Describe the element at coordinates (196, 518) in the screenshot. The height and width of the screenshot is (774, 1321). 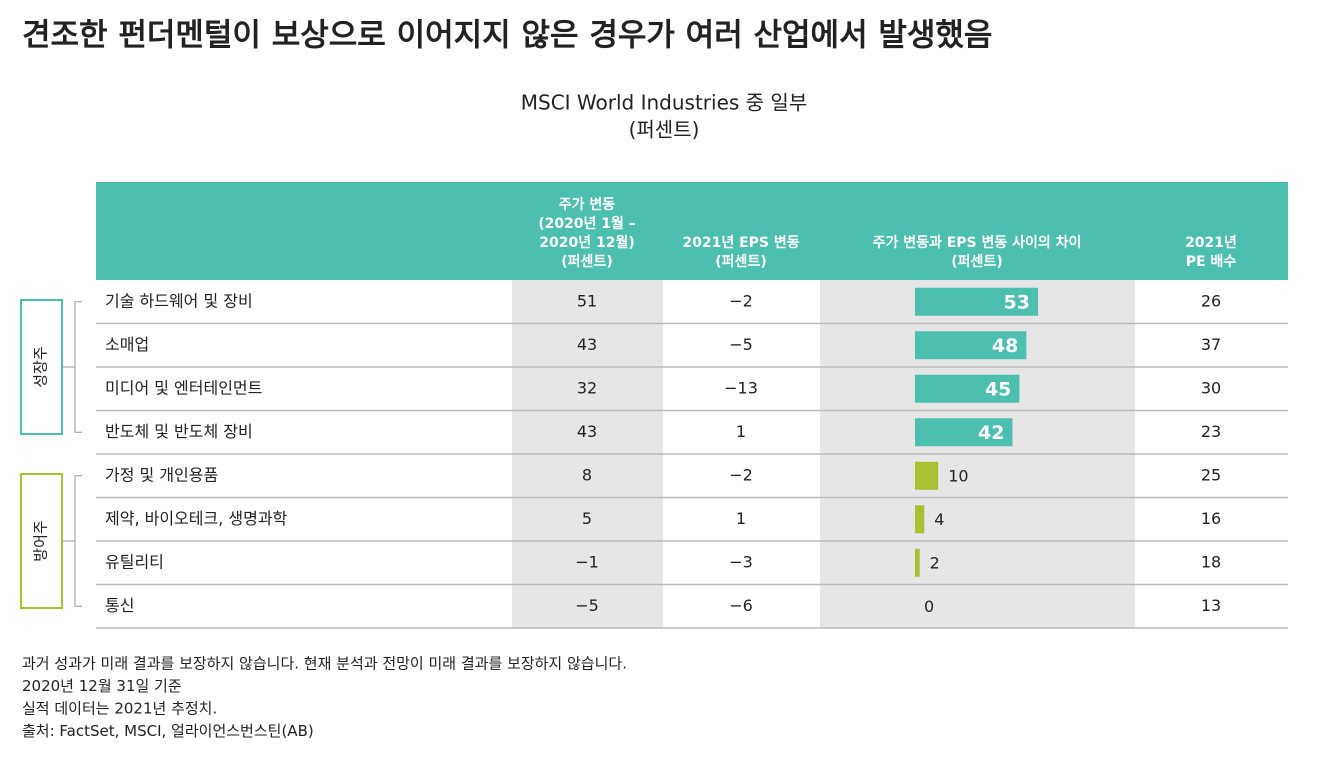
I see `row-label: 제약, 바이오테크, 생명과학` at that location.